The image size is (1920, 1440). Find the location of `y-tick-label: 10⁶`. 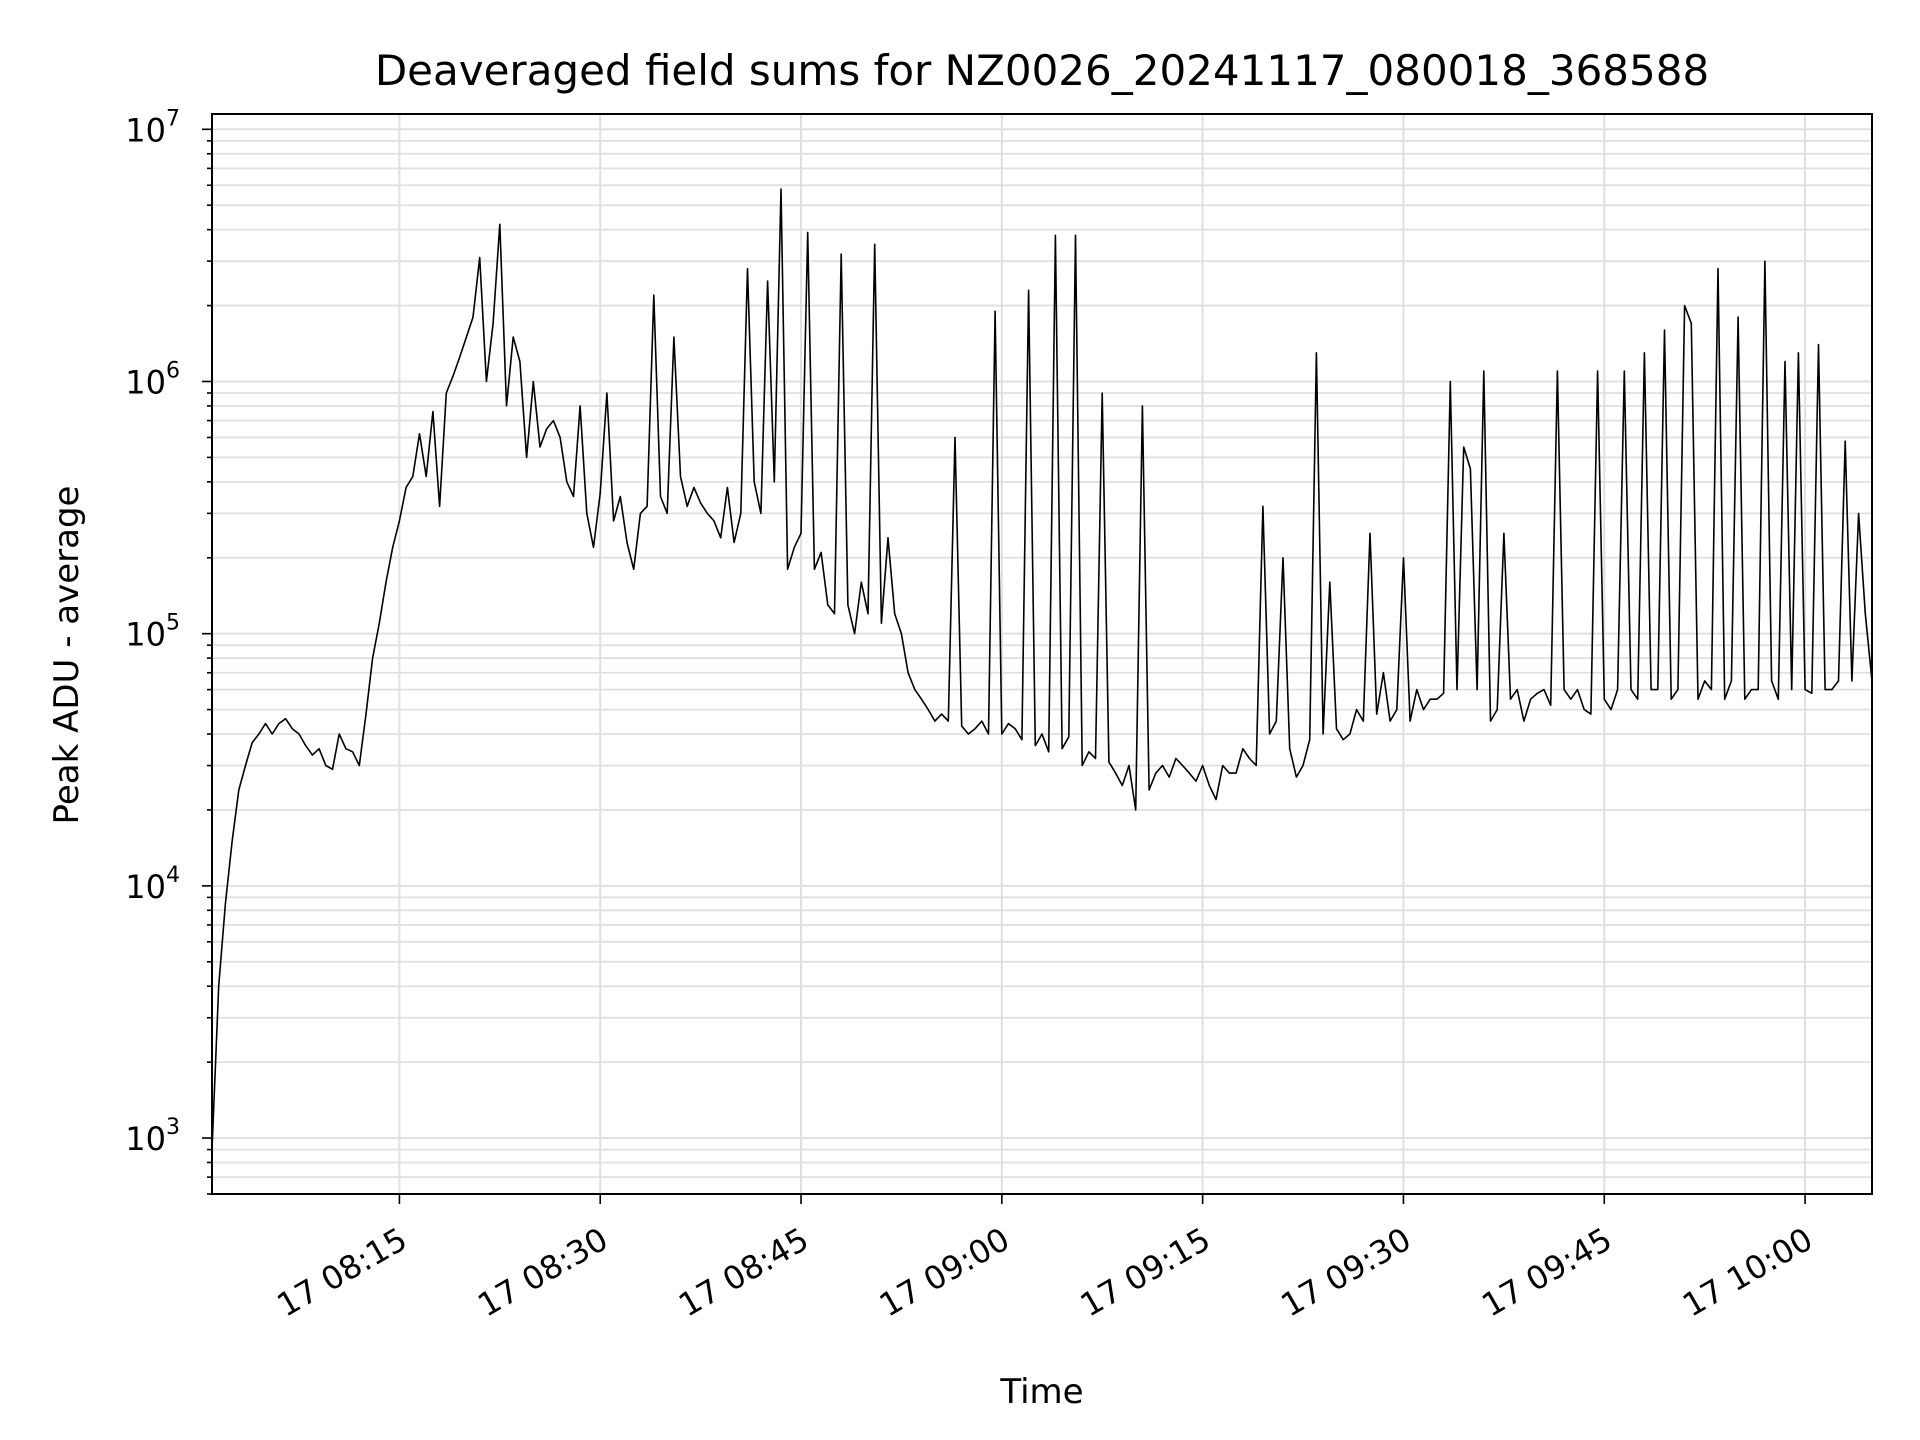

y-tick-label: 10⁶ is located at coordinates (152, 379).